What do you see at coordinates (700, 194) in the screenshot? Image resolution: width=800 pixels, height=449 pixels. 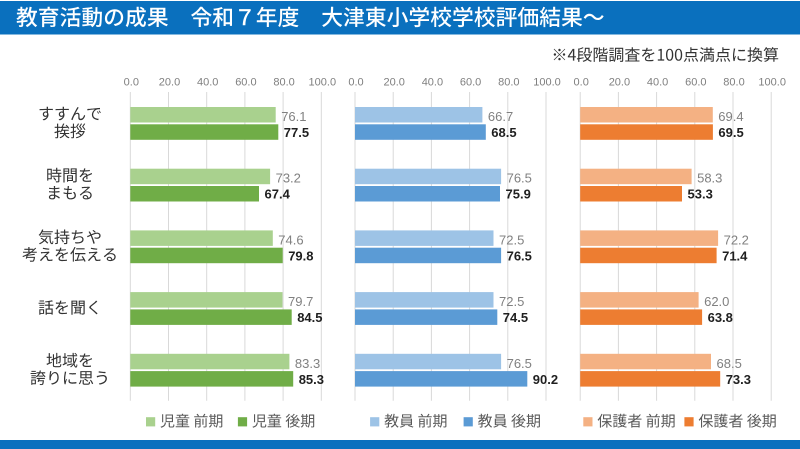 I see `svg-text: 53.3` at bounding box center [700, 194].